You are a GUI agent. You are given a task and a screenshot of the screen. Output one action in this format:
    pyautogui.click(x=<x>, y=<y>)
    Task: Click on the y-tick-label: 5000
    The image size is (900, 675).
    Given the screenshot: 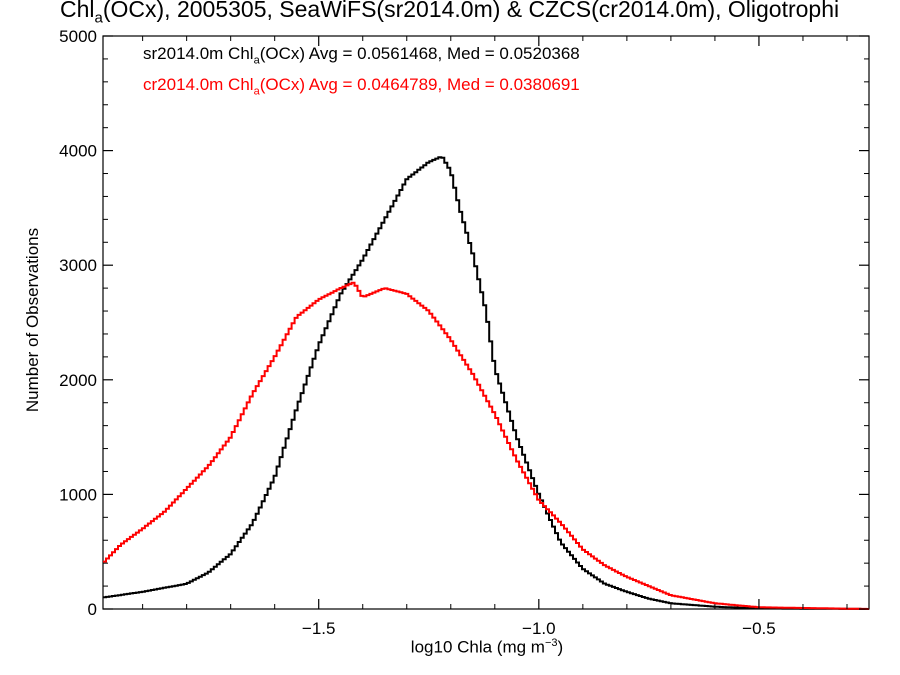 What is the action you would take?
    pyautogui.click(x=78, y=36)
    